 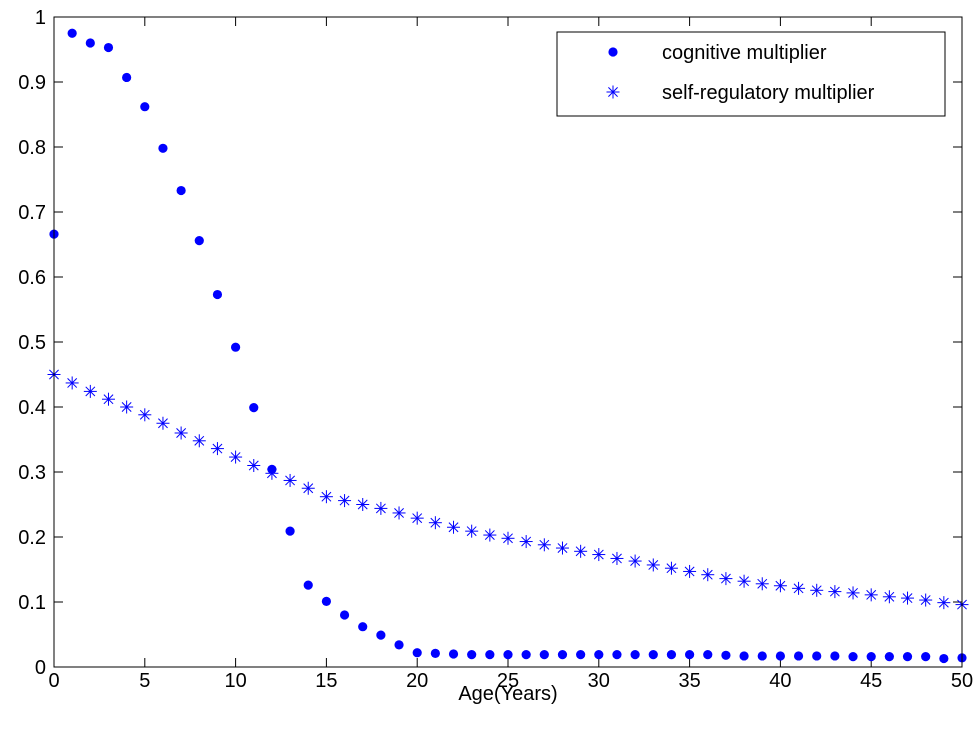 I want to click on legend-label-self-regulatory: self-regulatory multiplier, so click(x=768, y=93).